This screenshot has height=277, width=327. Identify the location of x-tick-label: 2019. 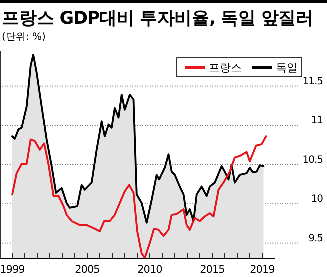
(262, 270).